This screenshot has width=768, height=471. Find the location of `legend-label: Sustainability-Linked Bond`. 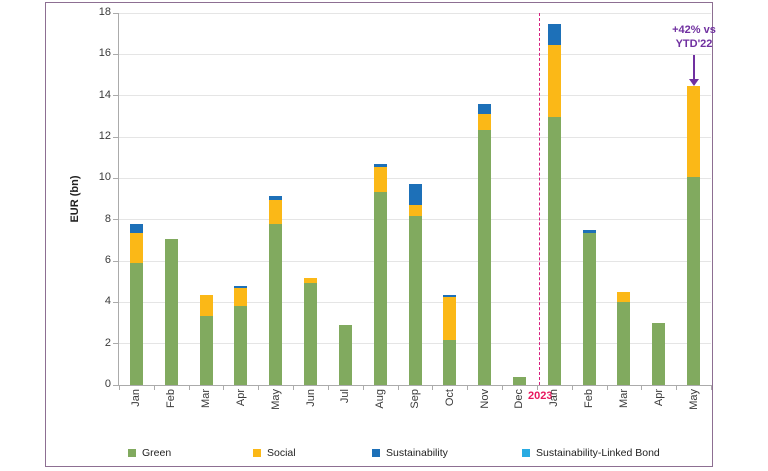

legend-label: Sustainability-Linked Bond is located at coordinates (598, 453).